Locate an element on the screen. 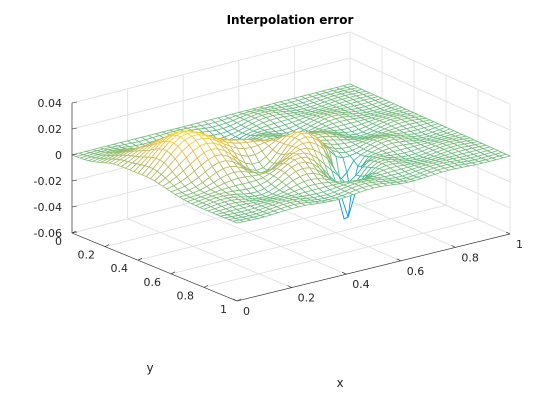  y-tick-label: 1 is located at coordinates (223, 309).